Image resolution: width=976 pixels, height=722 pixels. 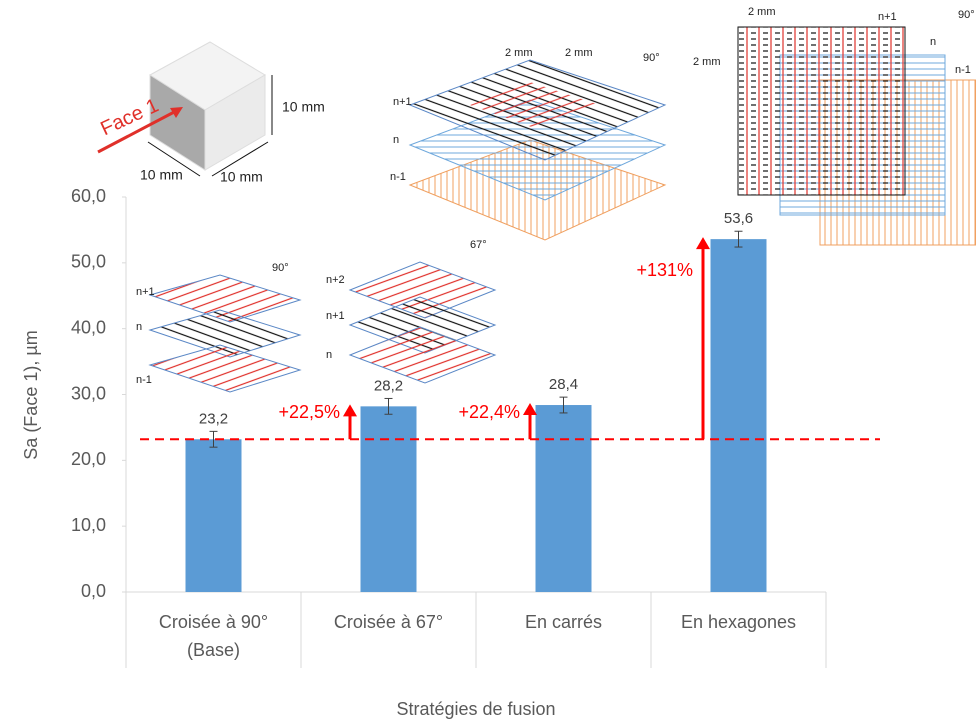 What do you see at coordinates (213, 418) in the screenshot?
I see `value-label: 23,2` at bounding box center [213, 418].